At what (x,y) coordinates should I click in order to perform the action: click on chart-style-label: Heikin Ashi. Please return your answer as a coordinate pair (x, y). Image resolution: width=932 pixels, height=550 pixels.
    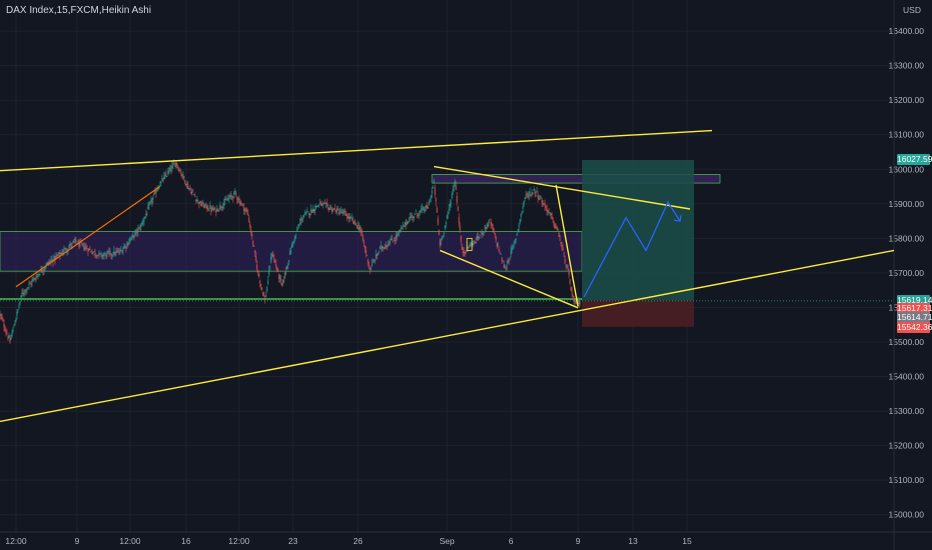
    Looking at the image, I should click on (126, 10).